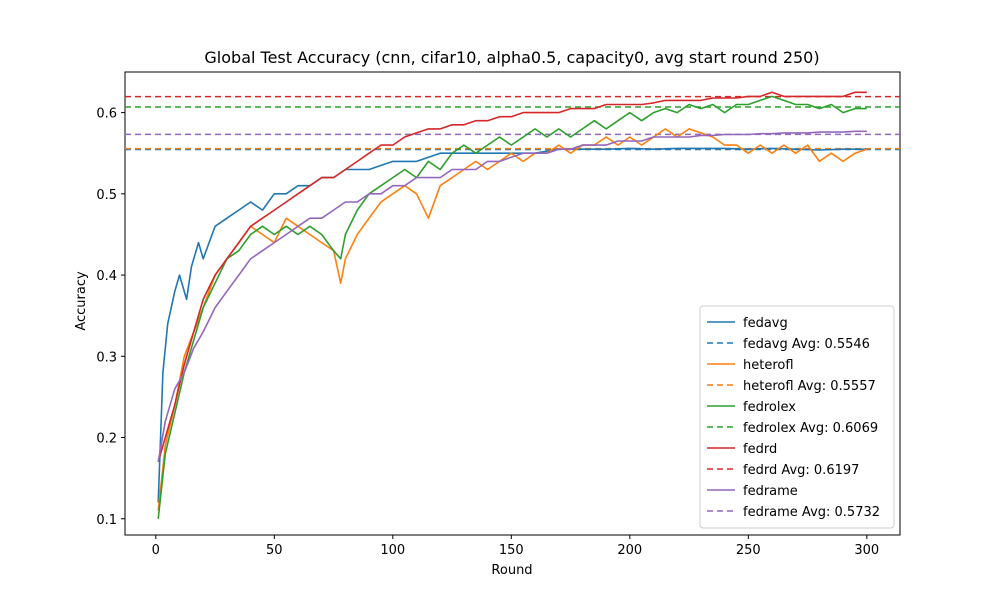 Image resolution: width=1000 pixels, height=600 pixels. What do you see at coordinates (629, 550) in the screenshot?
I see `x-tick-label: 200` at bounding box center [629, 550].